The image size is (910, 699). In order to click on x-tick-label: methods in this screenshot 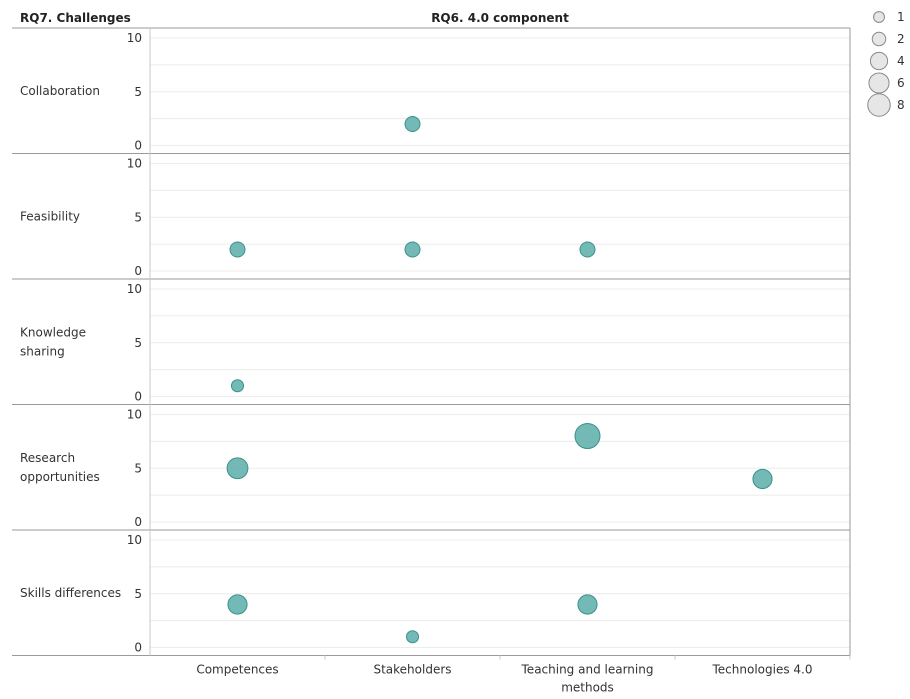, I will do `click(587, 688)`.